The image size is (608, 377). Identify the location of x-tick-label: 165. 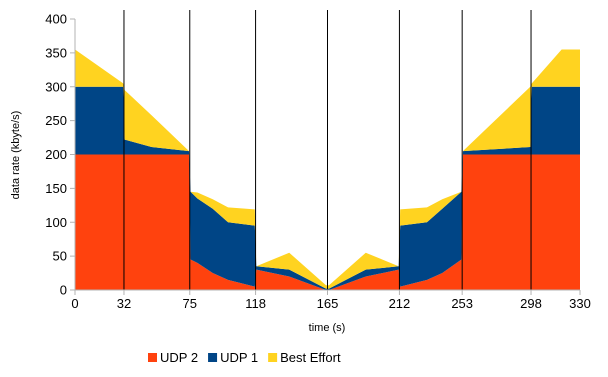
(328, 303).